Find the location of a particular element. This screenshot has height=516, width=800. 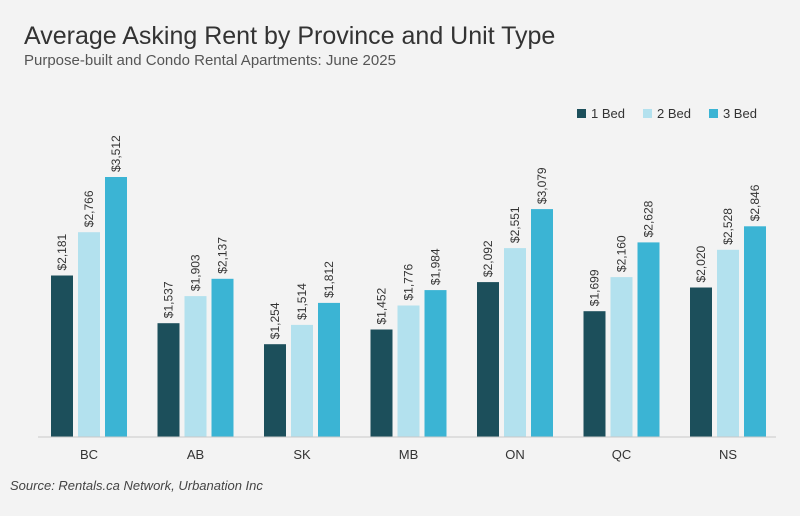

value-label-sk-3-bed: $1,812 is located at coordinates (329, 279).